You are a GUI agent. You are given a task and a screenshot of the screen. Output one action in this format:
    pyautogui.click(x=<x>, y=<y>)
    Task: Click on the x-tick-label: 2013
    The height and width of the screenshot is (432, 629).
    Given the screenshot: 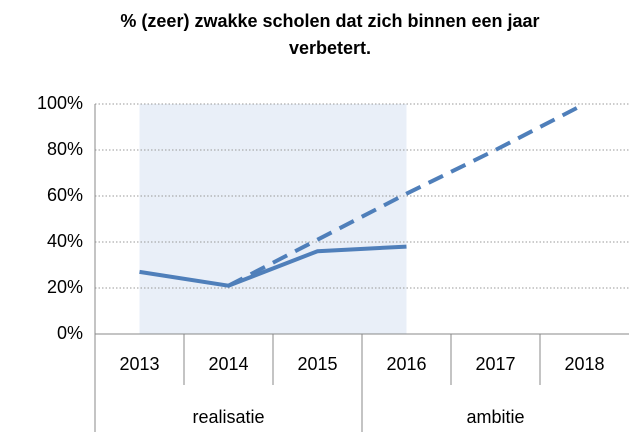 What is the action you would take?
    pyautogui.click(x=139, y=364)
    